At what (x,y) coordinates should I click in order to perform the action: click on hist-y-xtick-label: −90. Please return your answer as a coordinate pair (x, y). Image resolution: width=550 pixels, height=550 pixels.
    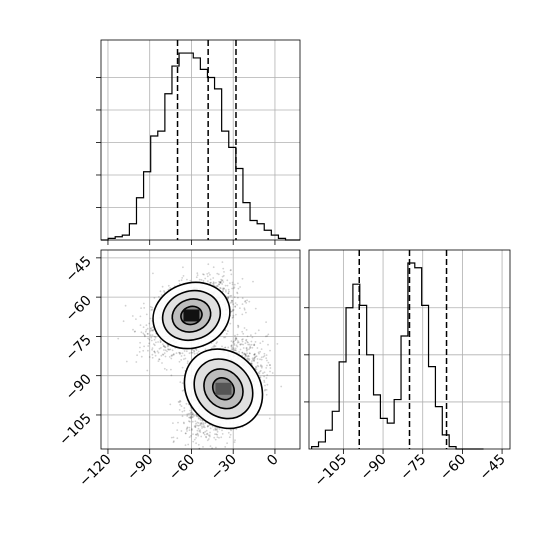
    Looking at the image, I should click on (374, 468).